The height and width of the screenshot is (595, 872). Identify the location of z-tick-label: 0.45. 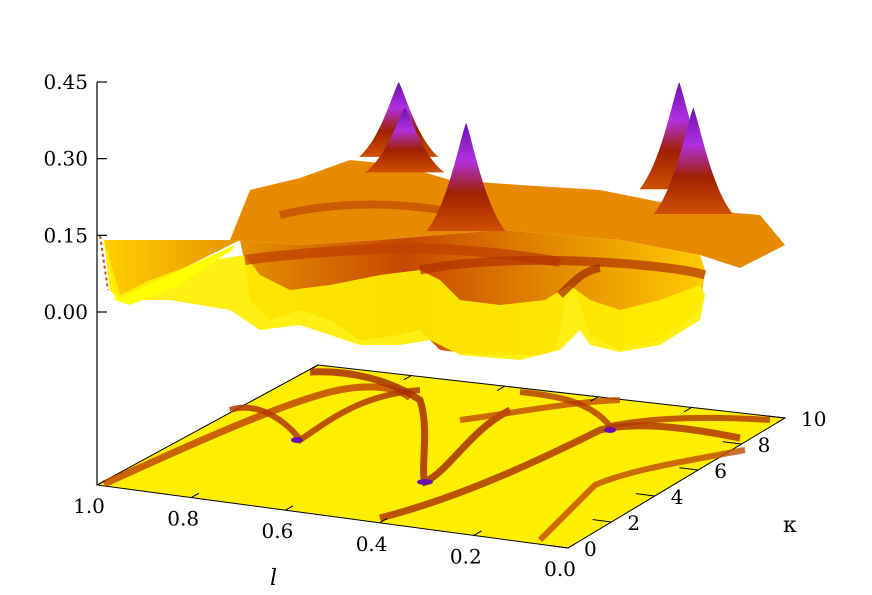
(65, 82).